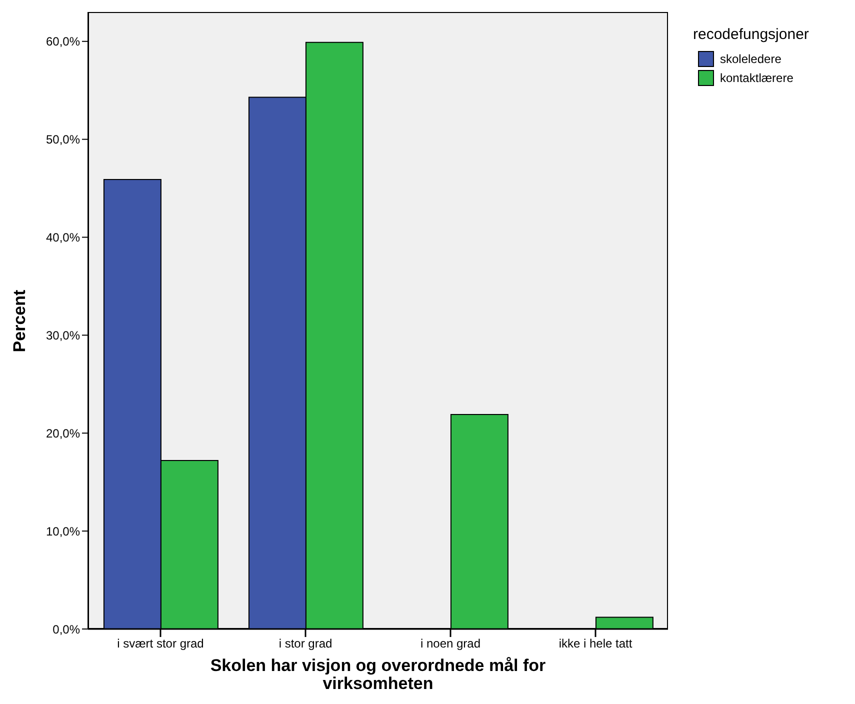 This screenshot has height=704, width=855. I want to click on y-tick-label: 30,0%, so click(63, 335).